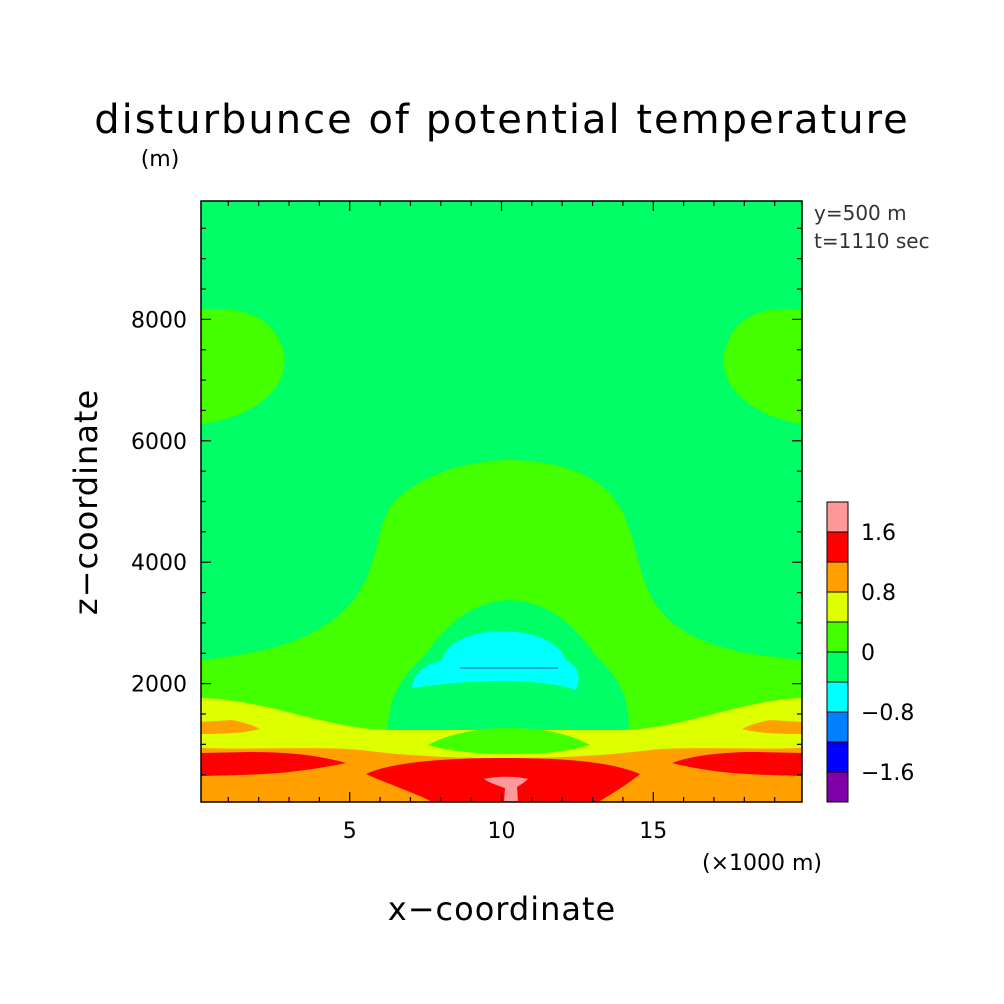 Image resolution: width=1004 pixels, height=1004 pixels. I want to click on colorbar-label: 0.8, so click(878, 593).